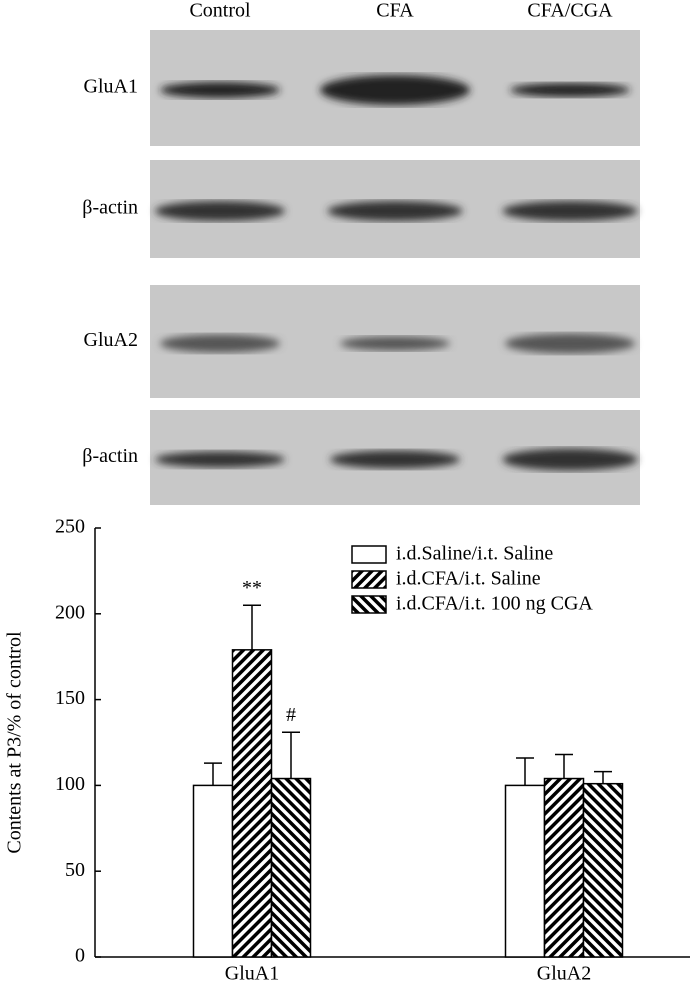 This screenshot has height=989, width=700. Describe the element at coordinates (395, 11) in the screenshot. I see `column-label: CFA` at that location.